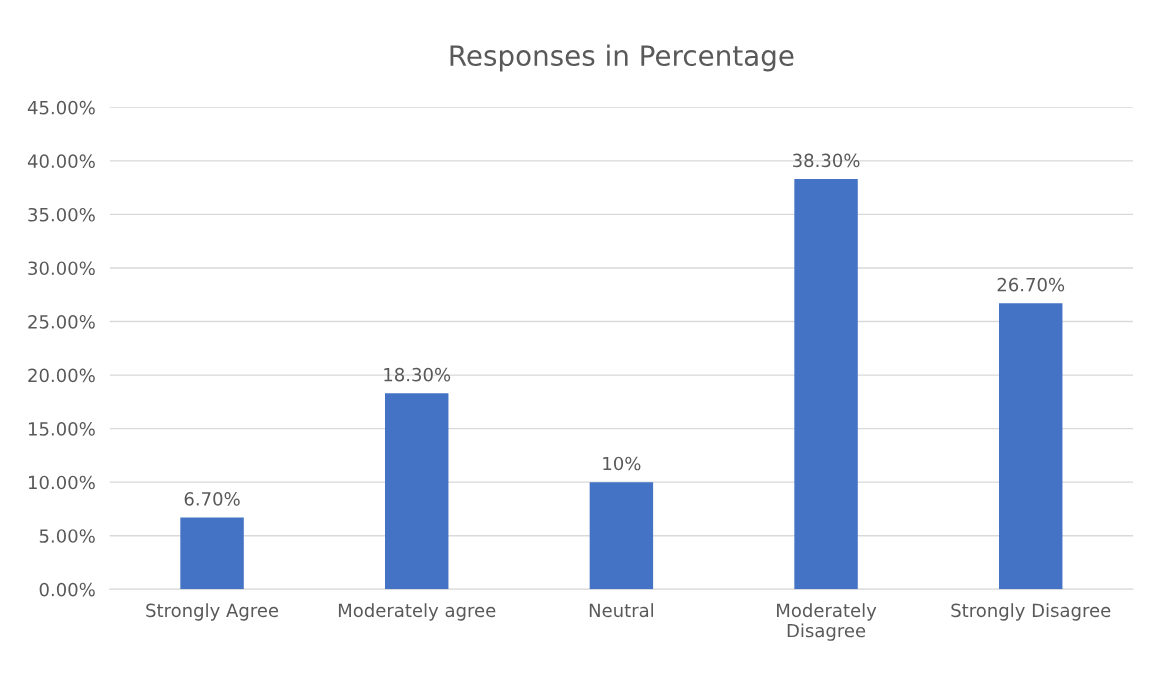 The height and width of the screenshot is (675, 1155). What do you see at coordinates (212, 499) in the screenshot?
I see `data-label: 6.70%` at bounding box center [212, 499].